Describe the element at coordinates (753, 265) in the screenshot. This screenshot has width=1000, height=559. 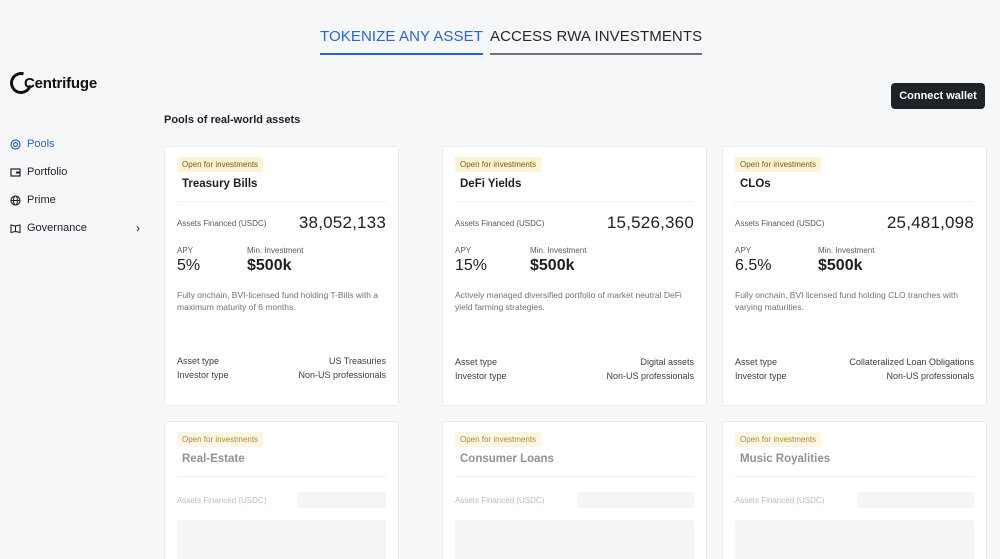
I see `apy-value: 6.5%` at that location.